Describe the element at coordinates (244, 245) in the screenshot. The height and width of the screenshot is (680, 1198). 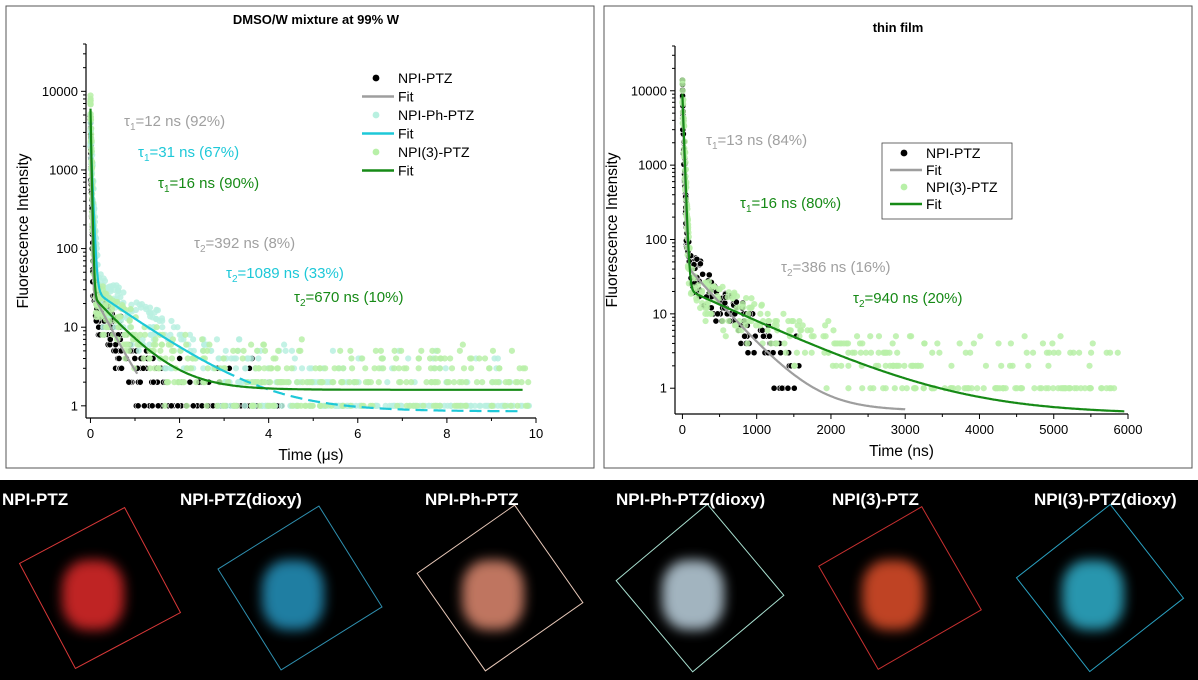
I see `tau-annotation: τ2=392 ns (8%)` at that location.